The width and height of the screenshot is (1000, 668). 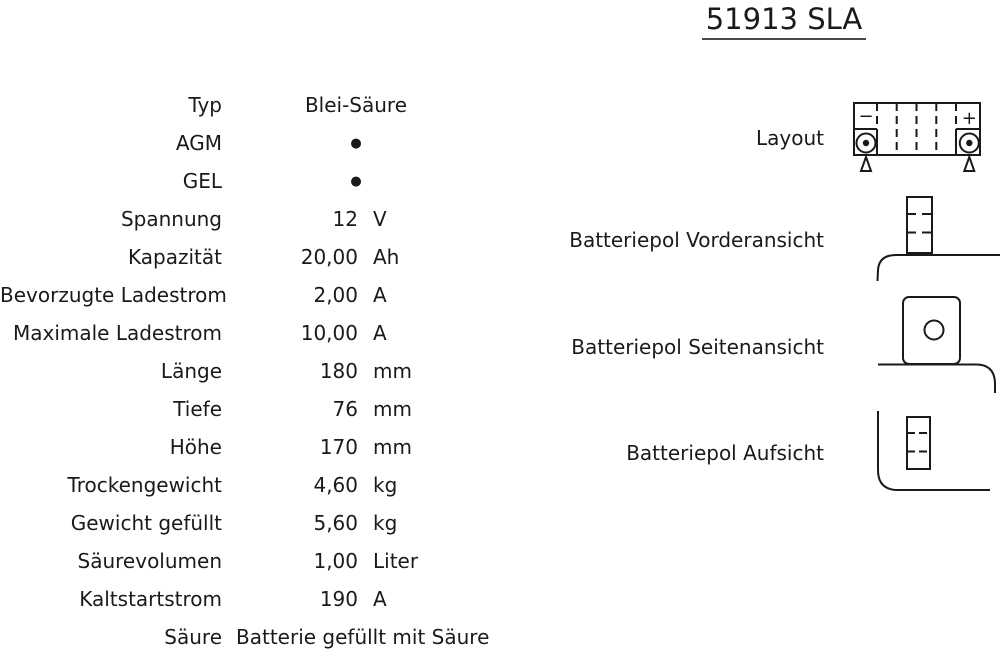 I want to click on terminal-top-view-label: Batteriepol Aufsicht, so click(x=725, y=453).